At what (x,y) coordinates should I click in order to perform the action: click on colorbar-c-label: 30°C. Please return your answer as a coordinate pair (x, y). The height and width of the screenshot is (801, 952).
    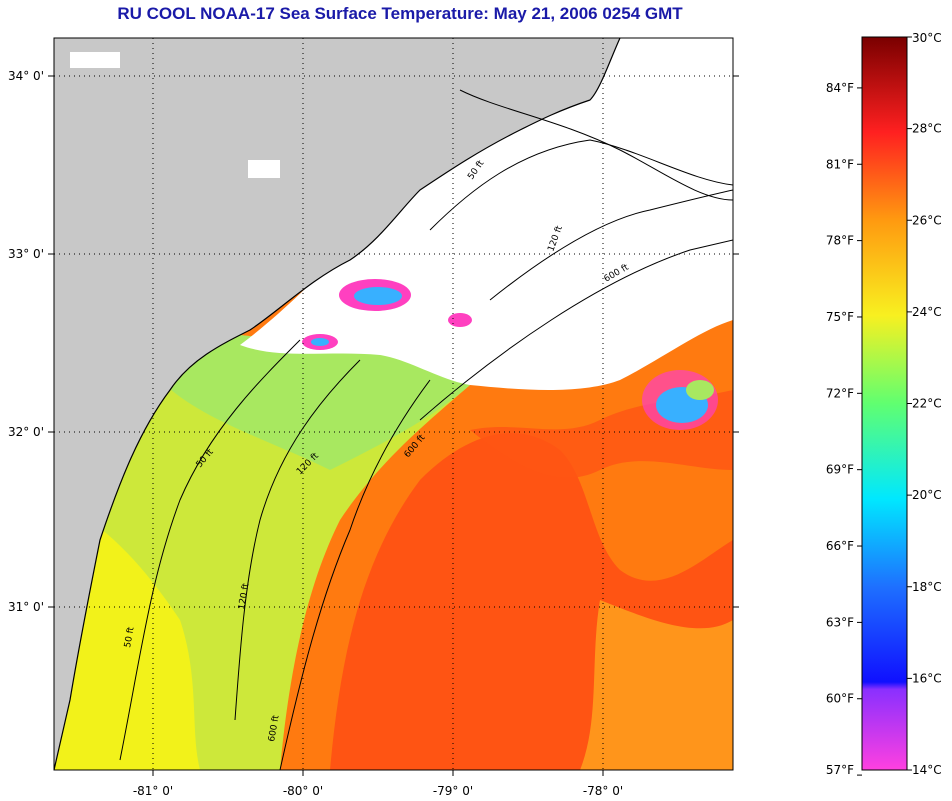
    Looking at the image, I should click on (927, 38).